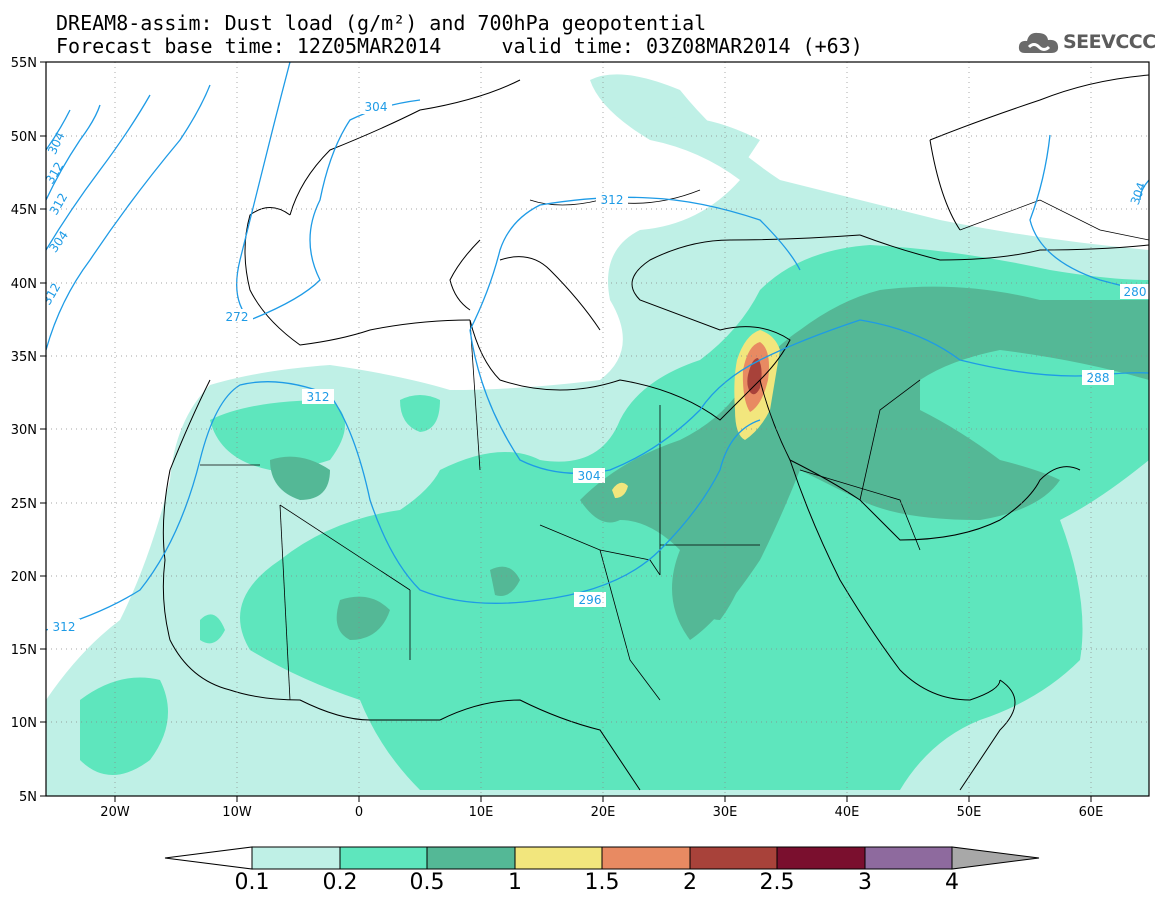 The height and width of the screenshot is (907, 1165). What do you see at coordinates (995, 858) in the screenshot?
I see `colorbar-over-arrow` at bounding box center [995, 858].